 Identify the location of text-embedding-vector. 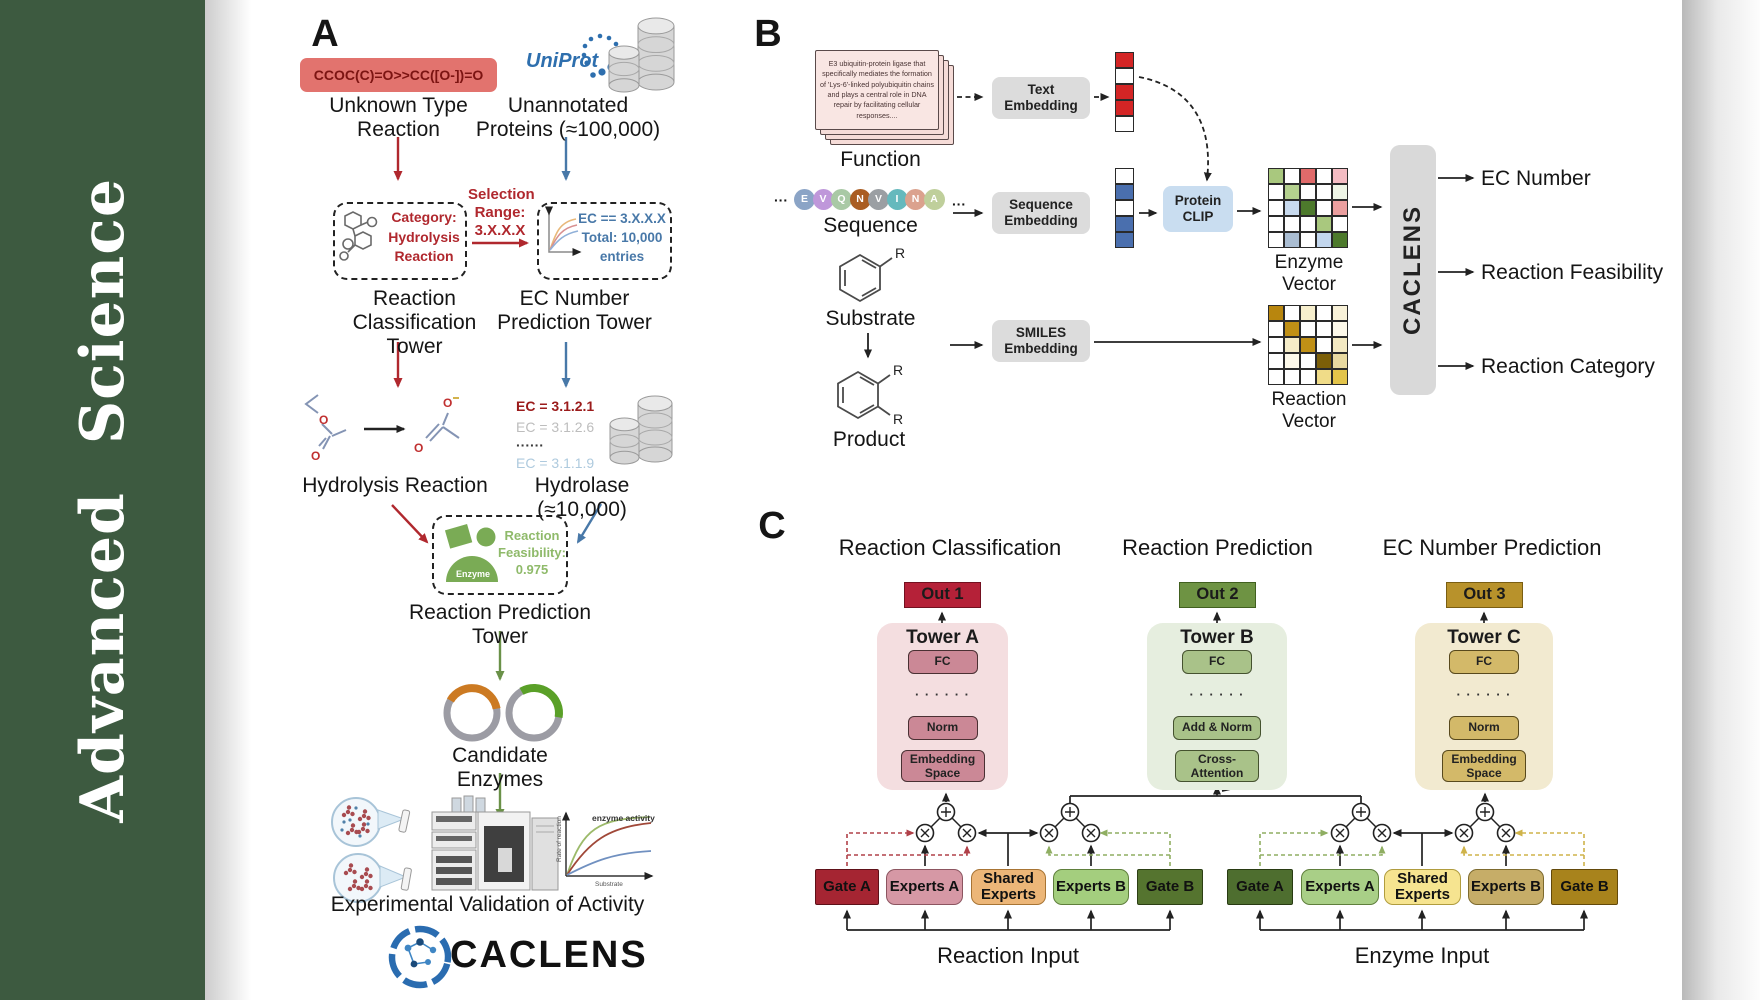
(1124, 92).